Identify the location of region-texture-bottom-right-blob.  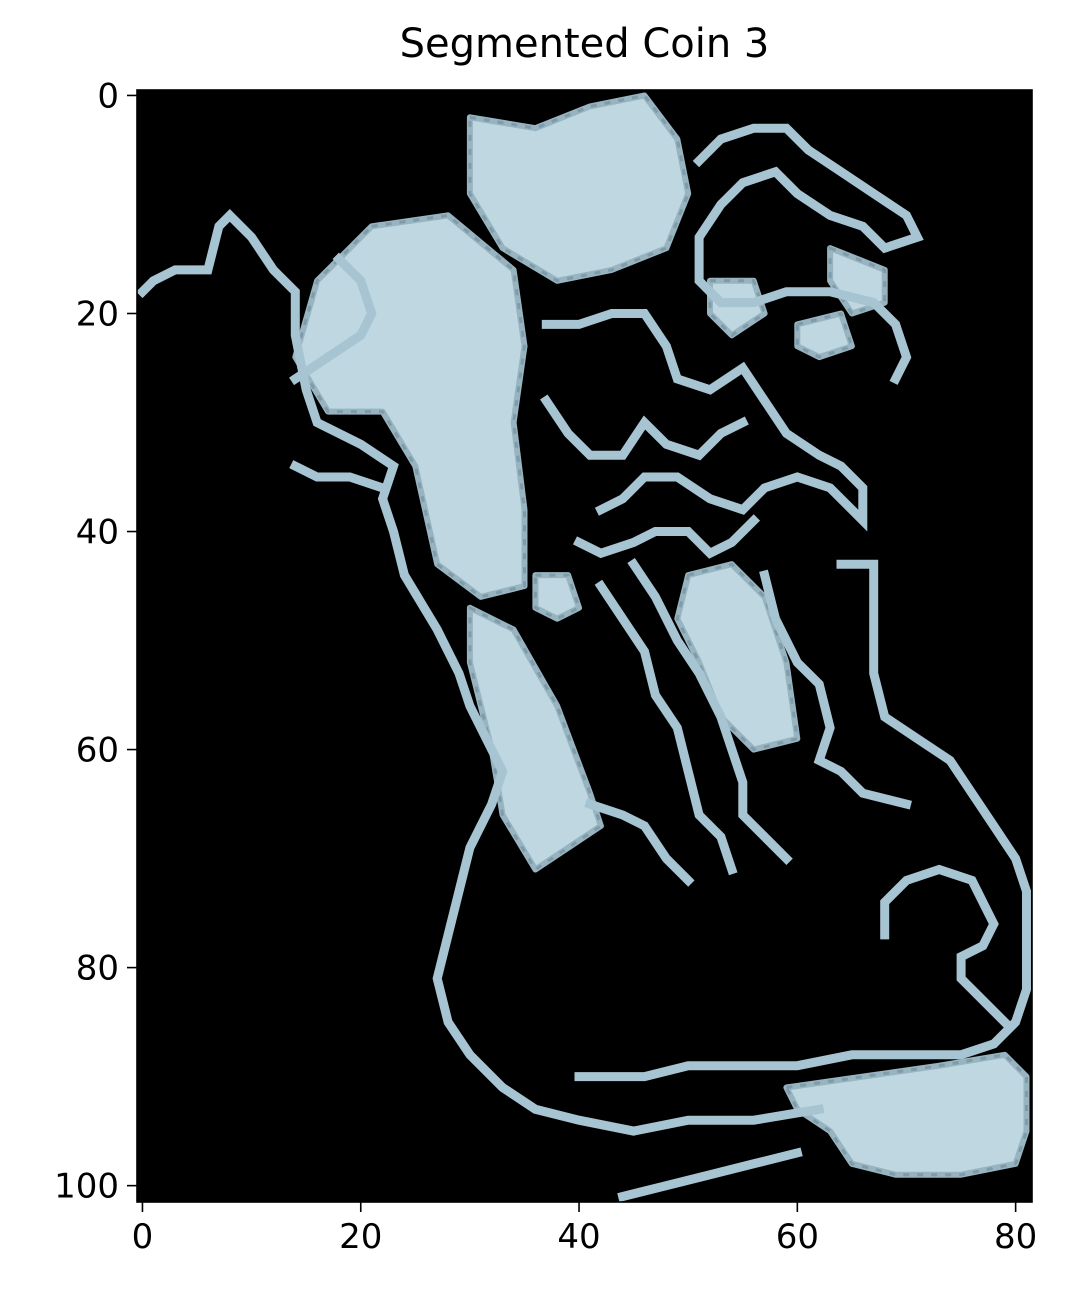
(906, 1115).